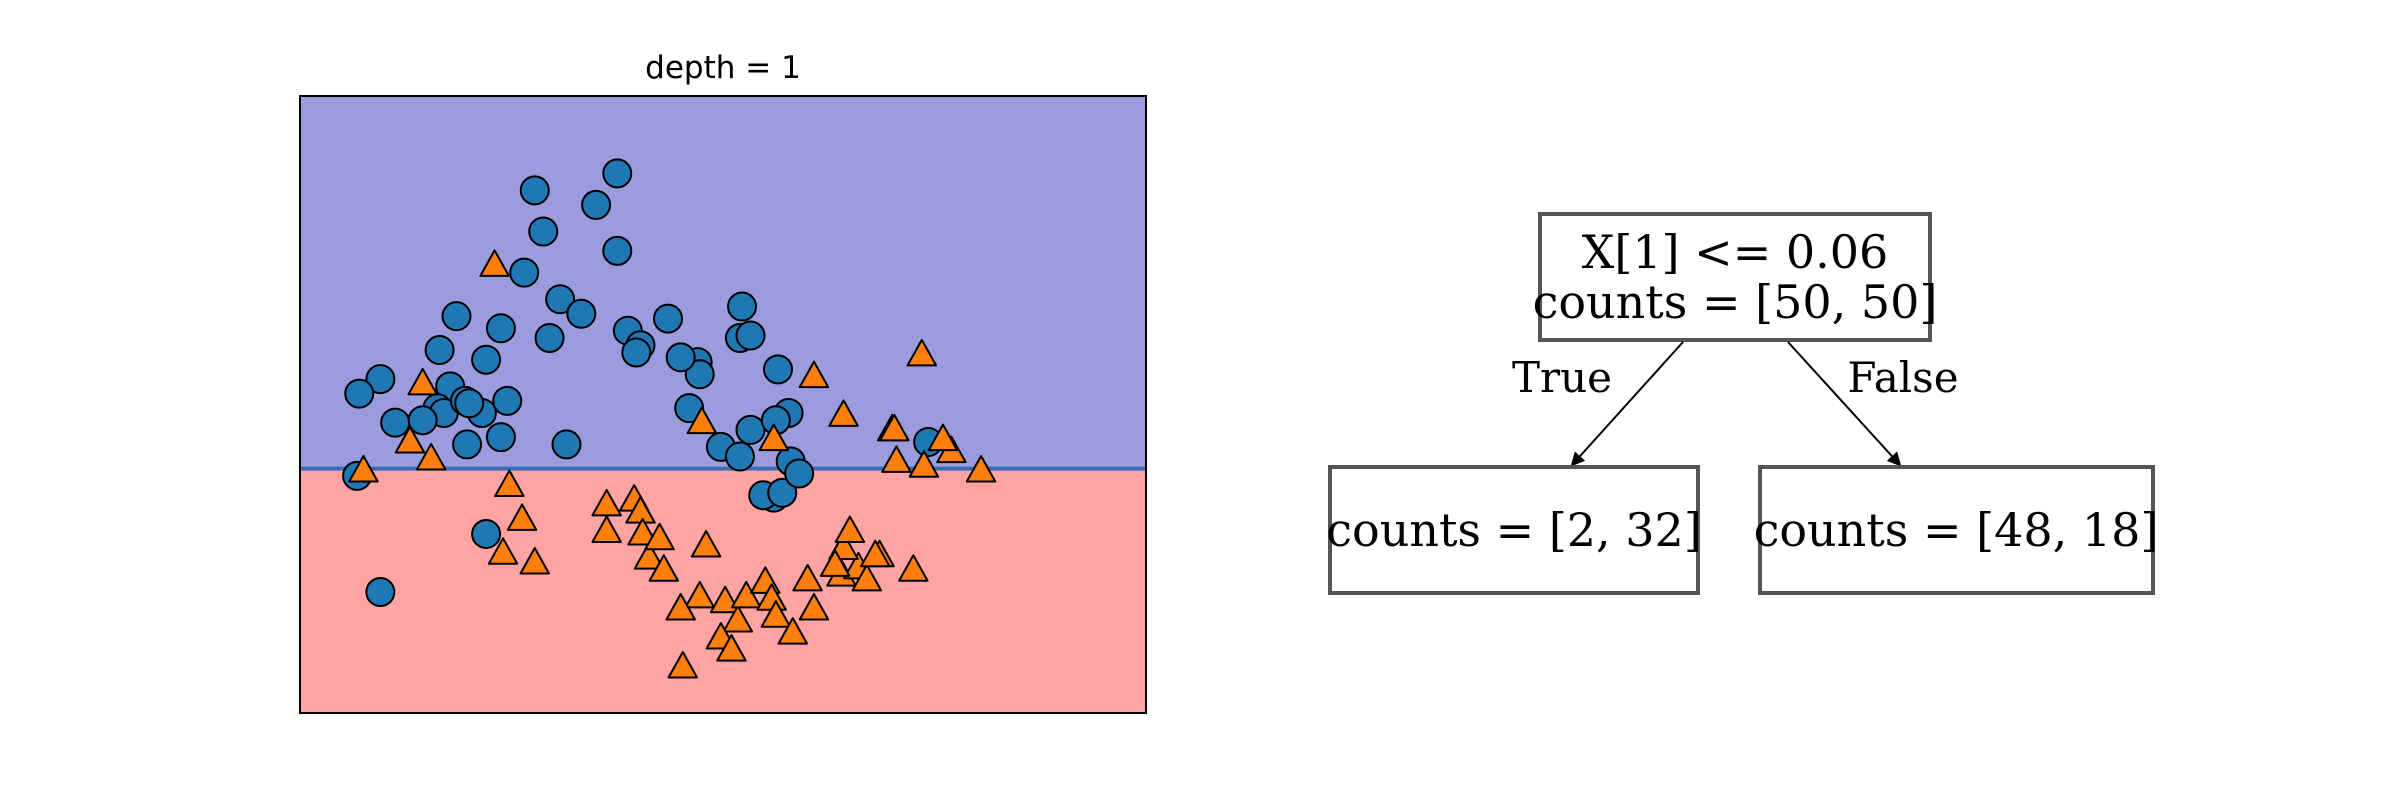 The width and height of the screenshot is (2400, 800). I want to click on left-leaf-counts-label: counts = [2, 32], so click(1514, 530).